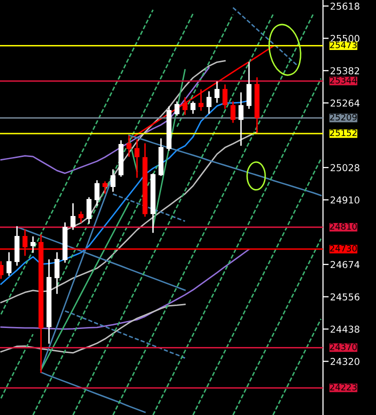 Image resolution: width=376 pixels, height=415 pixels. I want to click on ref-line-label: 25209, so click(343, 117).